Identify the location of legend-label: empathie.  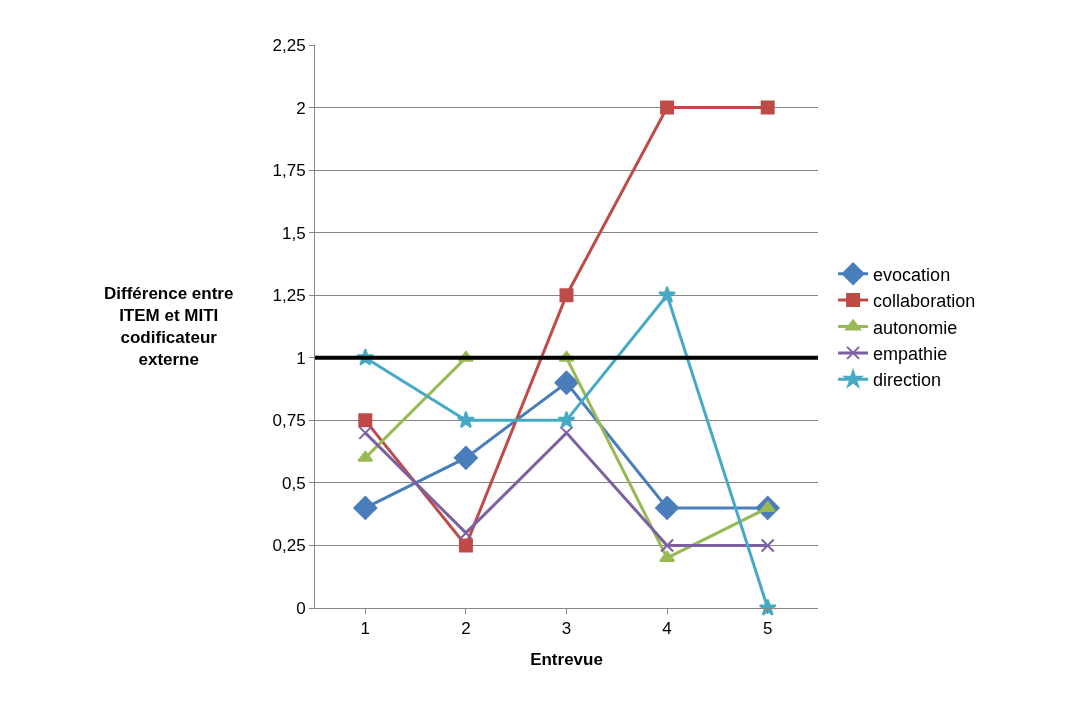
(910, 353).